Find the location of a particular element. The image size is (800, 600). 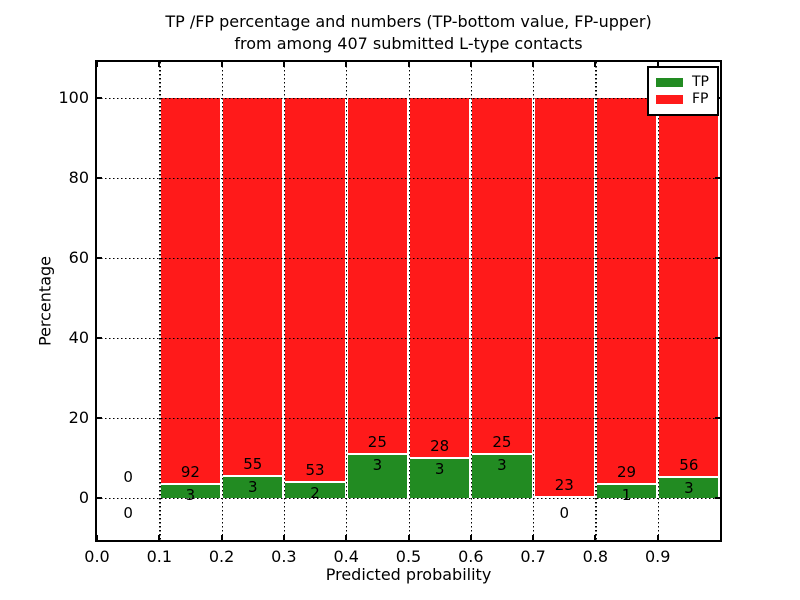

tp-swatch-icon is located at coordinates (669, 82).